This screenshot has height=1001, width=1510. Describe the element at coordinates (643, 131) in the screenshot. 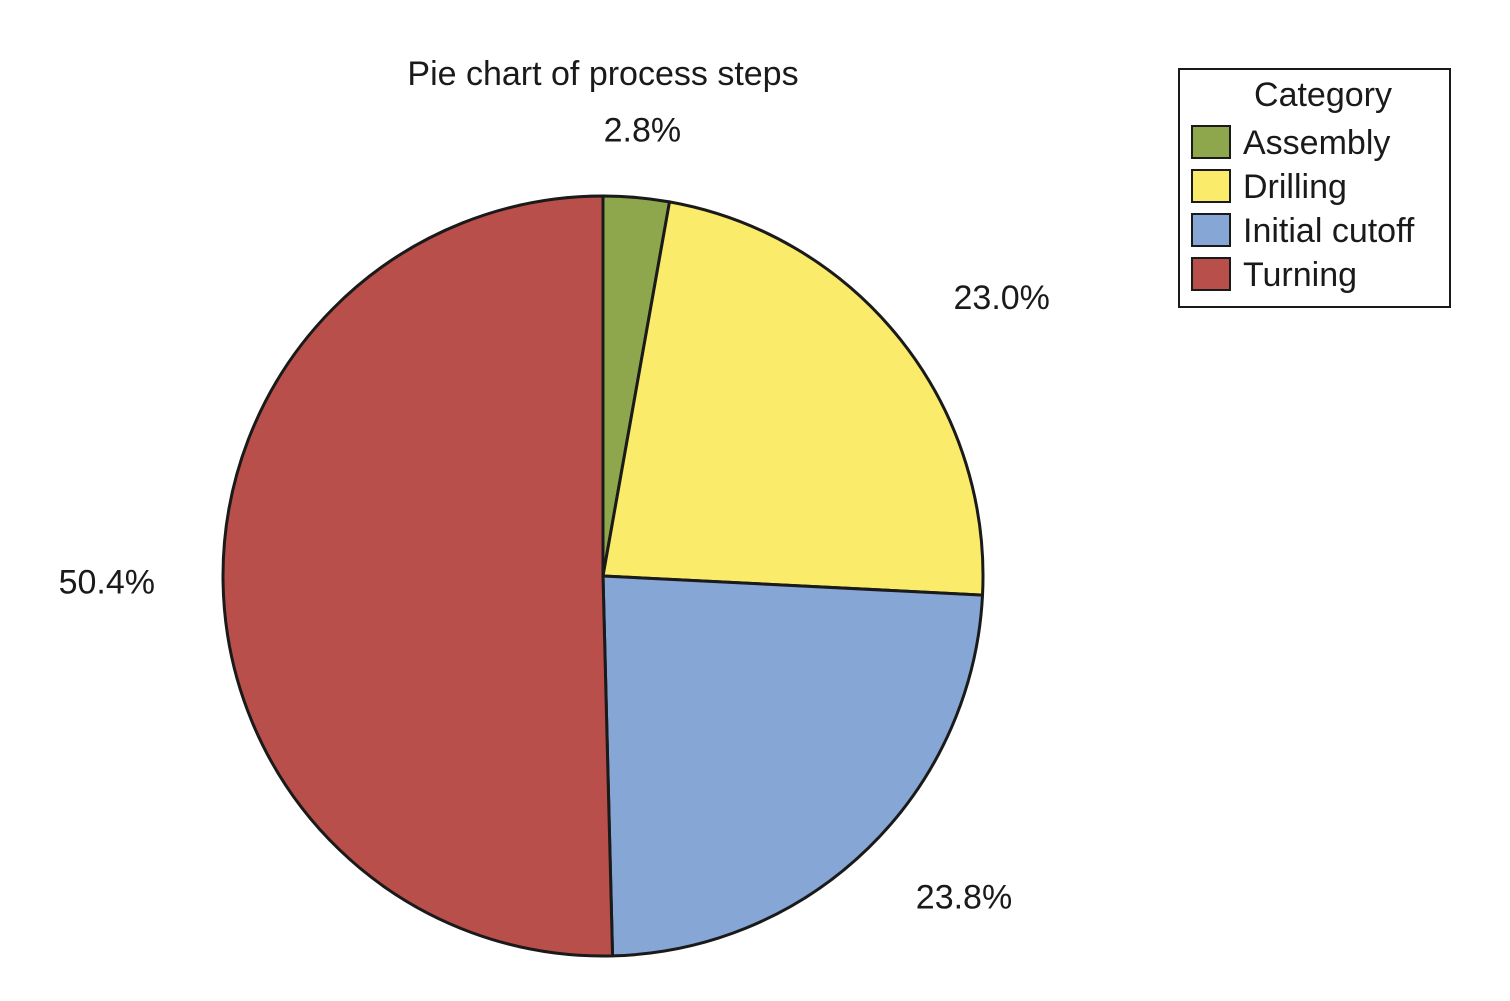

I see `slice-label-assembly: 2.8%` at that location.